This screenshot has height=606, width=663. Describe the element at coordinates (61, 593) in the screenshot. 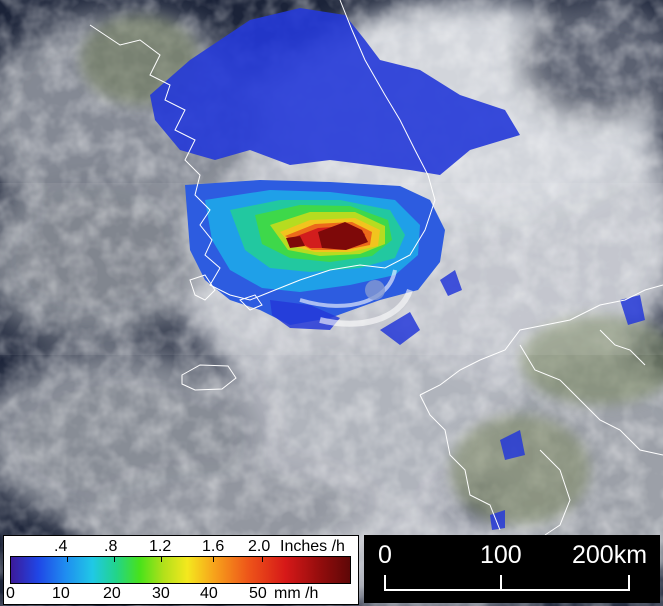

I see `mm-tick-label: 10` at that location.